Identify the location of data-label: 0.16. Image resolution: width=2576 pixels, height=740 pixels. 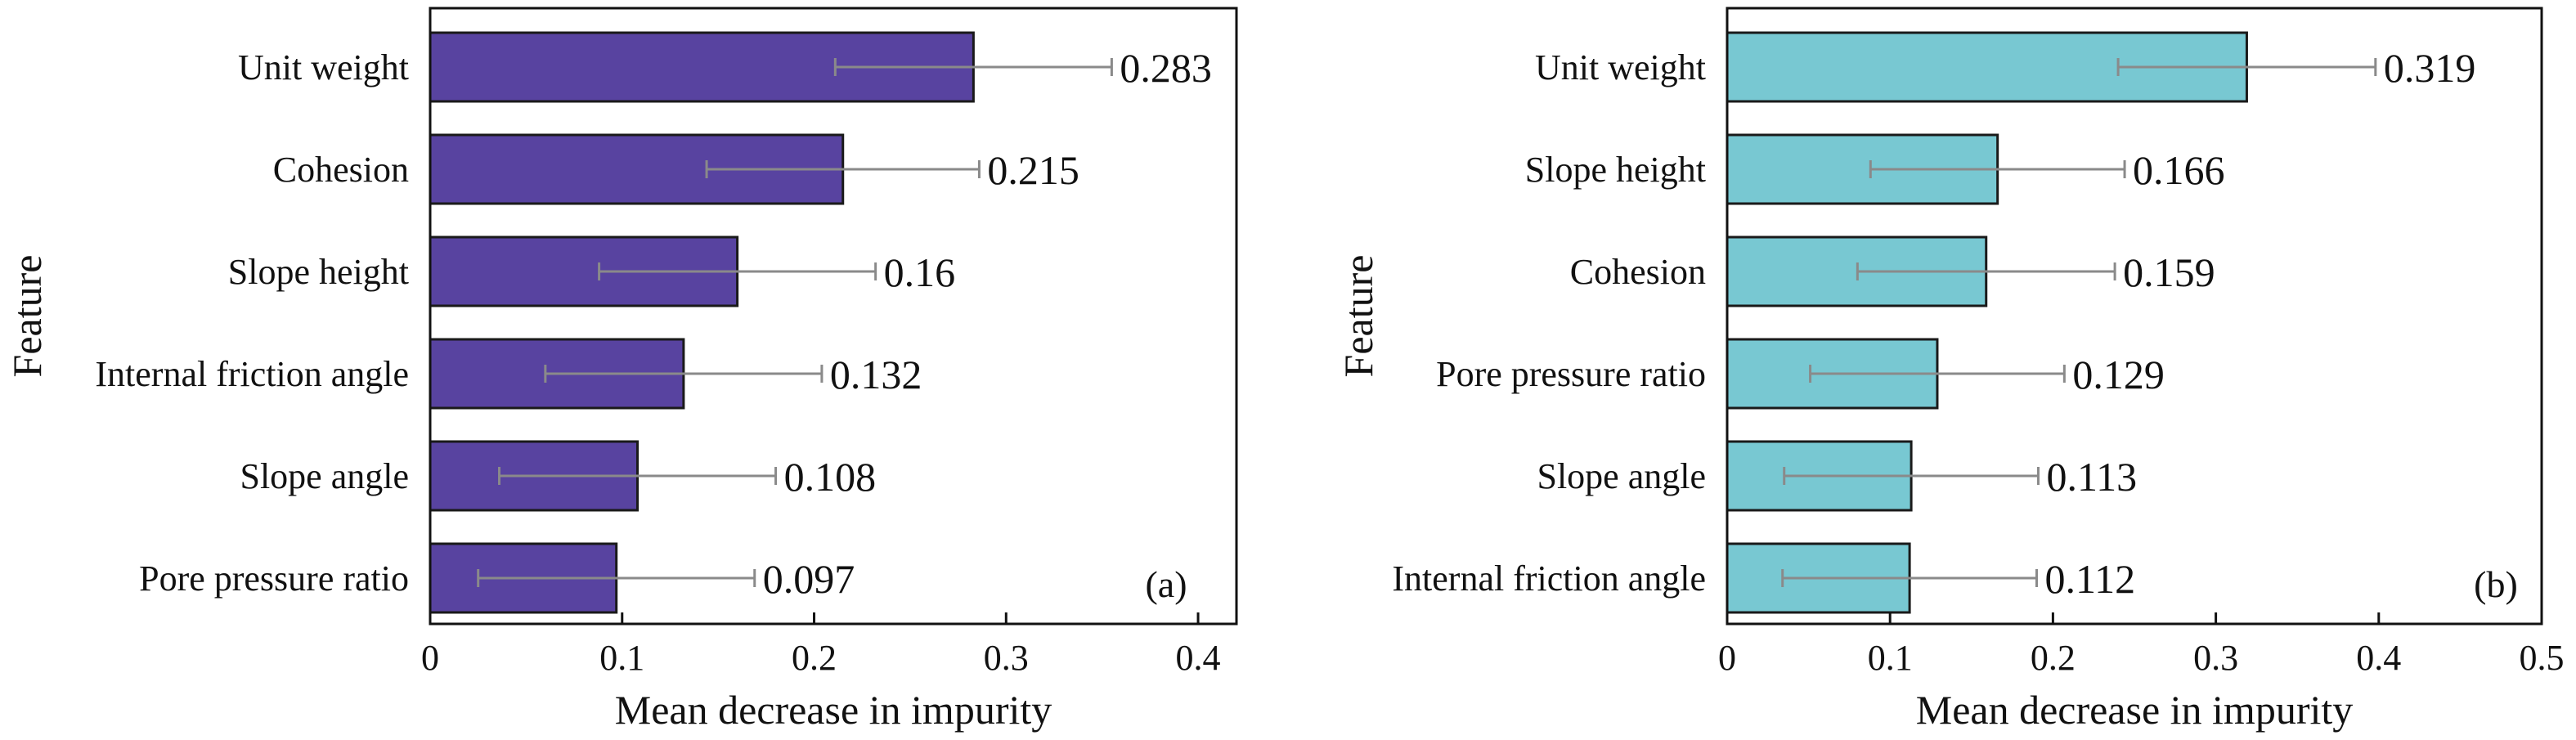
(920, 272).